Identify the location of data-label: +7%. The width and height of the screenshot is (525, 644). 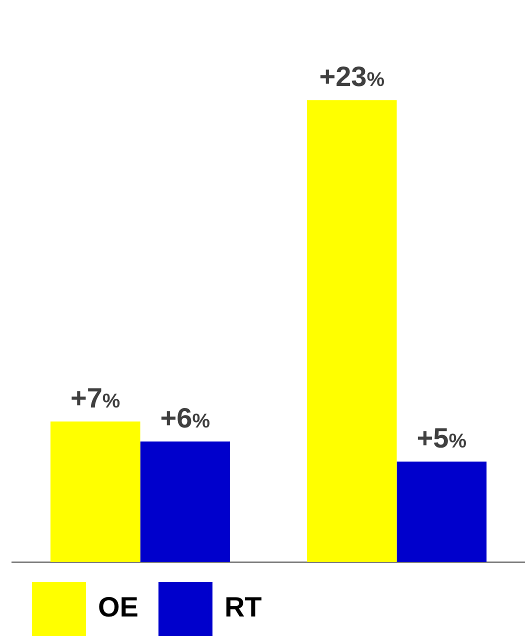
(95, 398).